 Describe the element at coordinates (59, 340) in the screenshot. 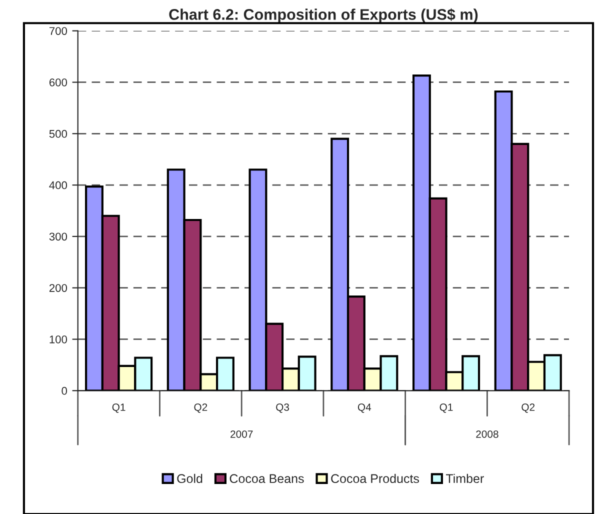

I see `y-tick-label: 100` at that location.